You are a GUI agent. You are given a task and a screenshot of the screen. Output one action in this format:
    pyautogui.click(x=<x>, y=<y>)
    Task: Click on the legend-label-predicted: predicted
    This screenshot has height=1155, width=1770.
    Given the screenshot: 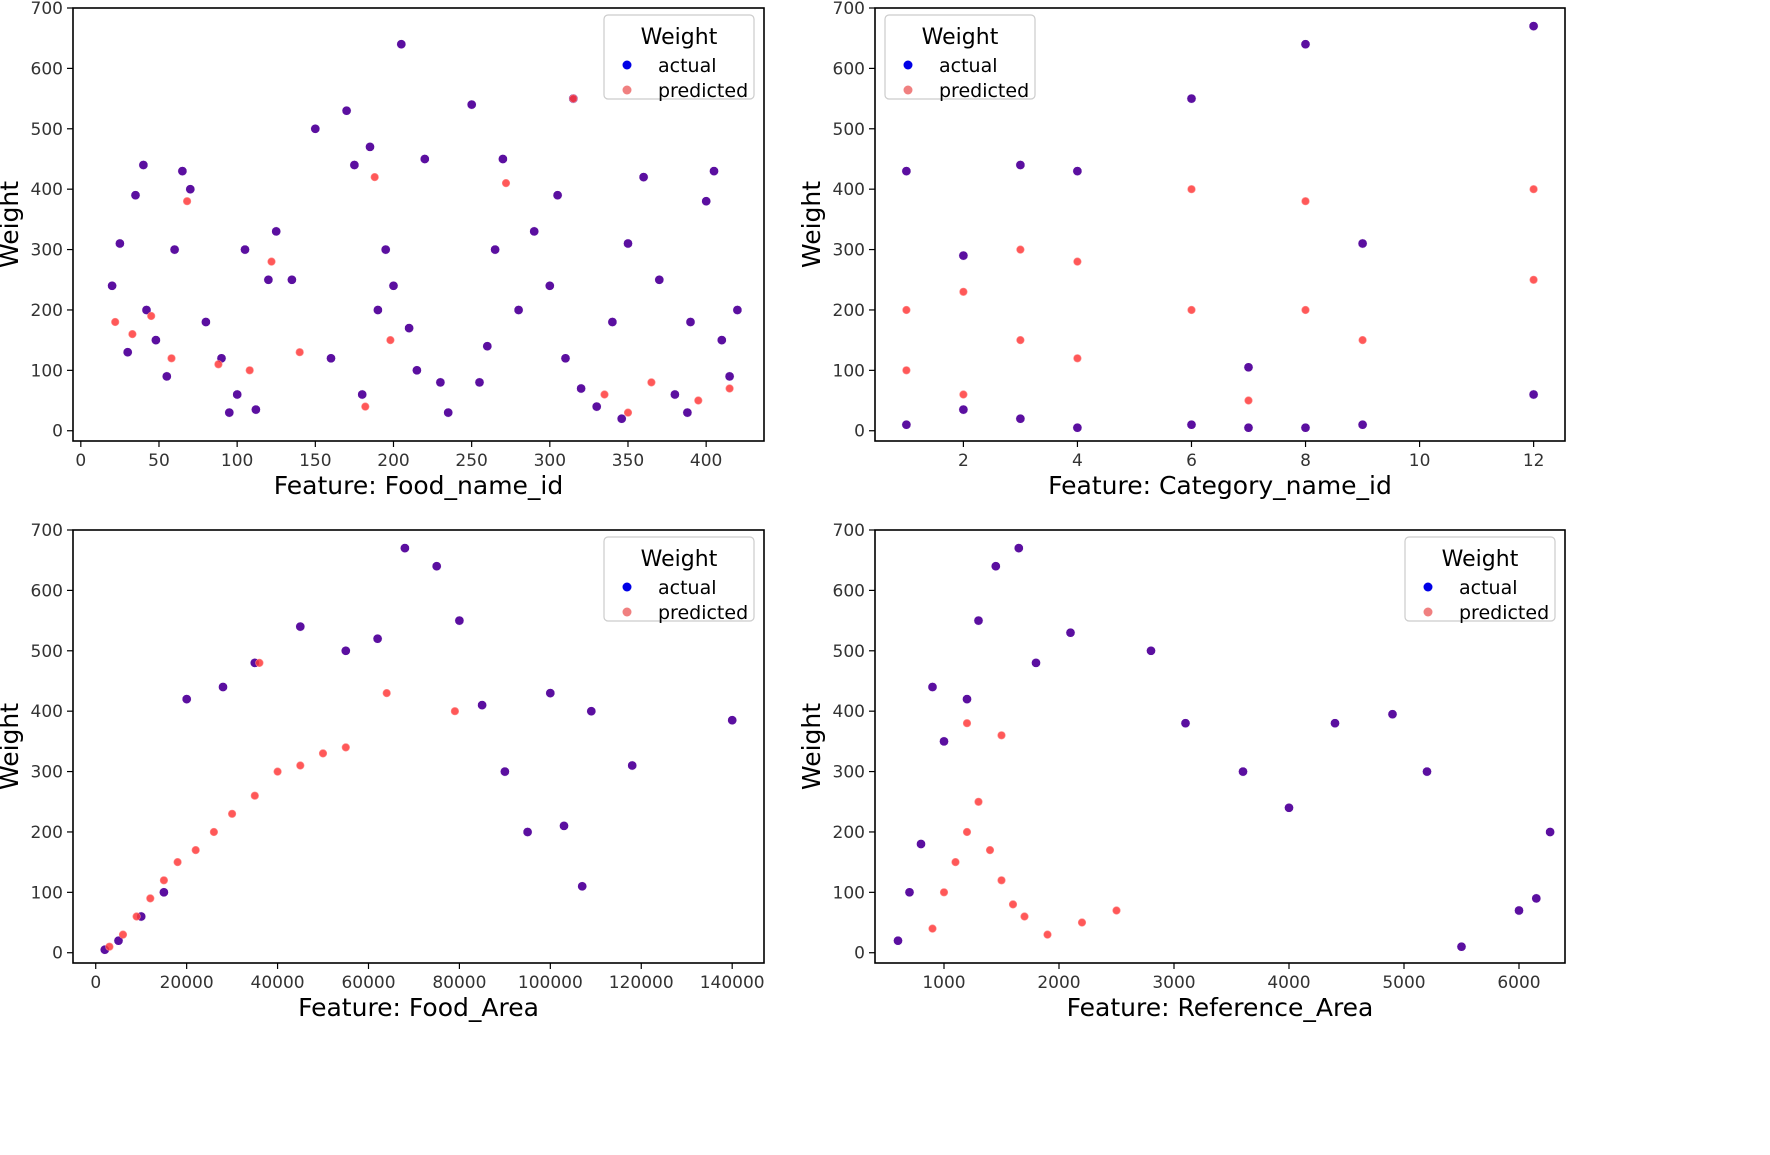 What is the action you would take?
    pyautogui.click(x=984, y=91)
    